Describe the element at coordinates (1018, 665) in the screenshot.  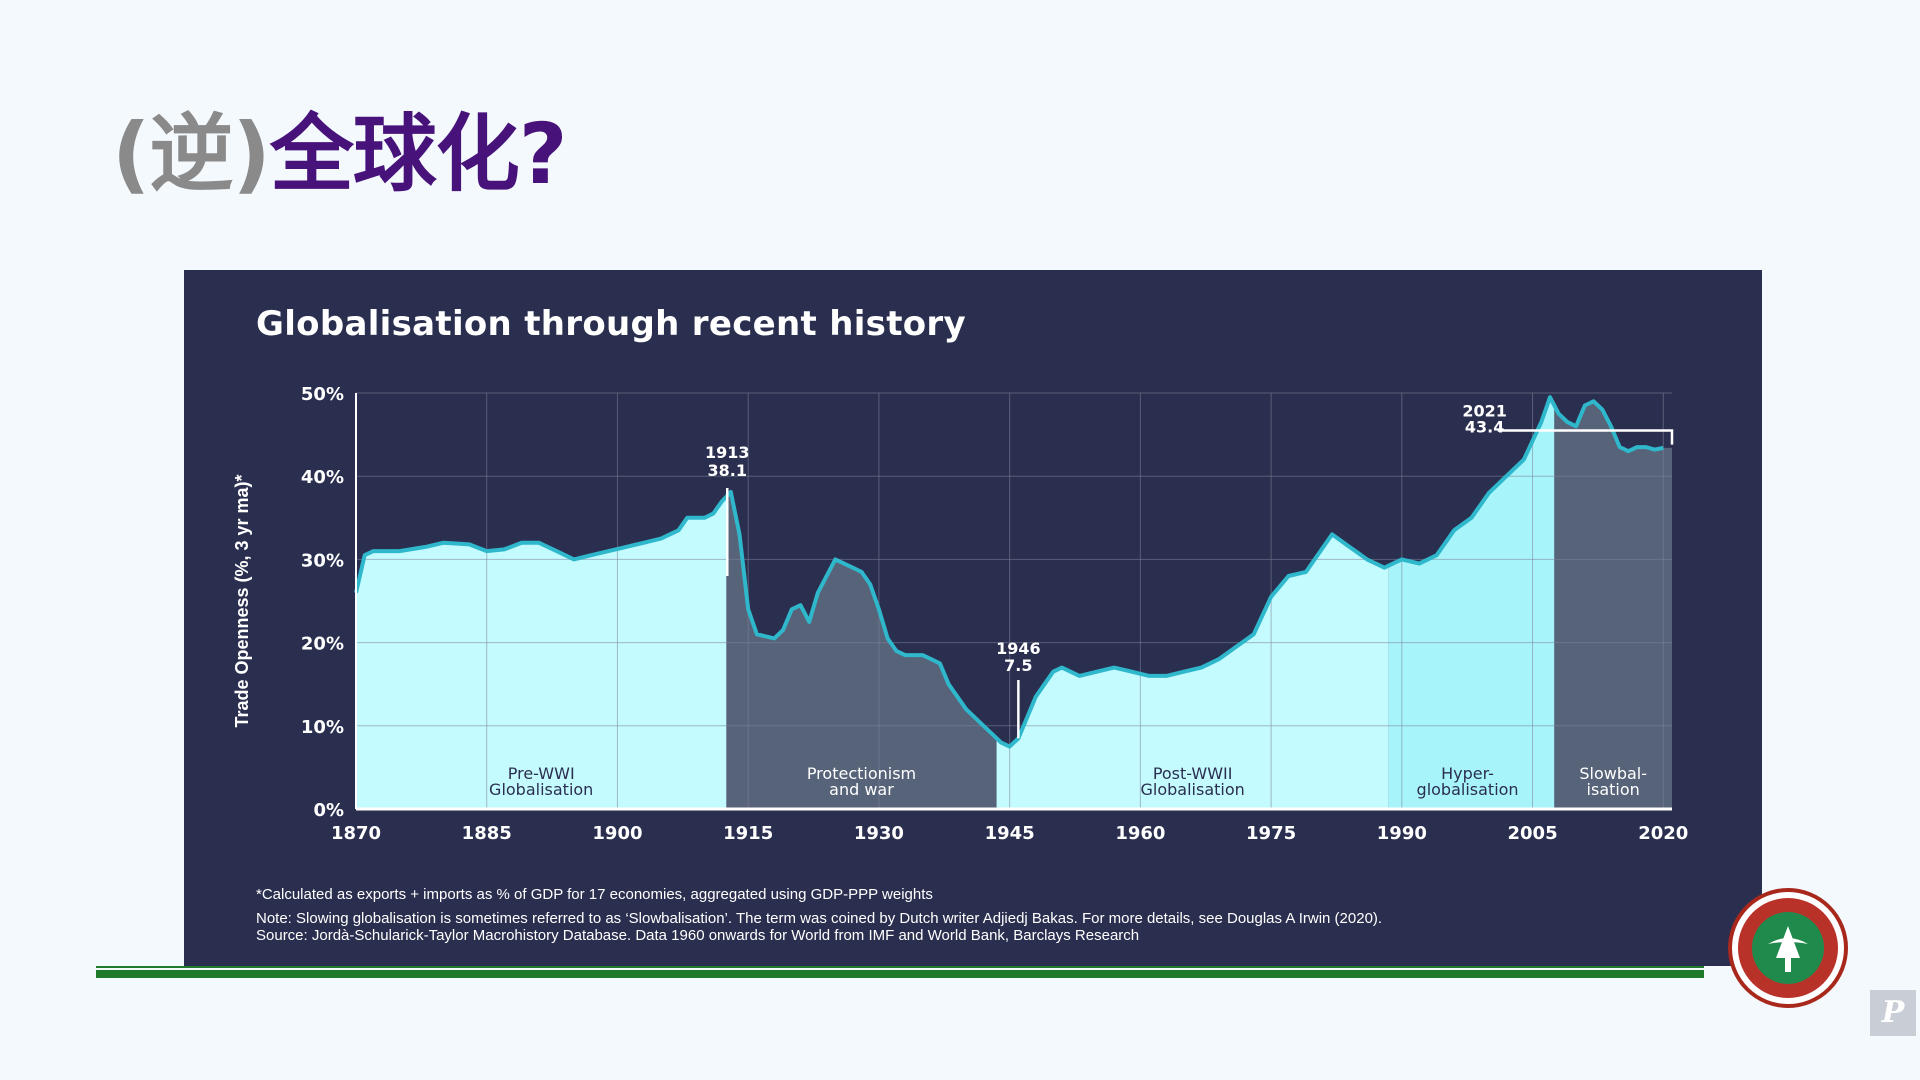
I see `annotation-1946-value: 7.5` at that location.